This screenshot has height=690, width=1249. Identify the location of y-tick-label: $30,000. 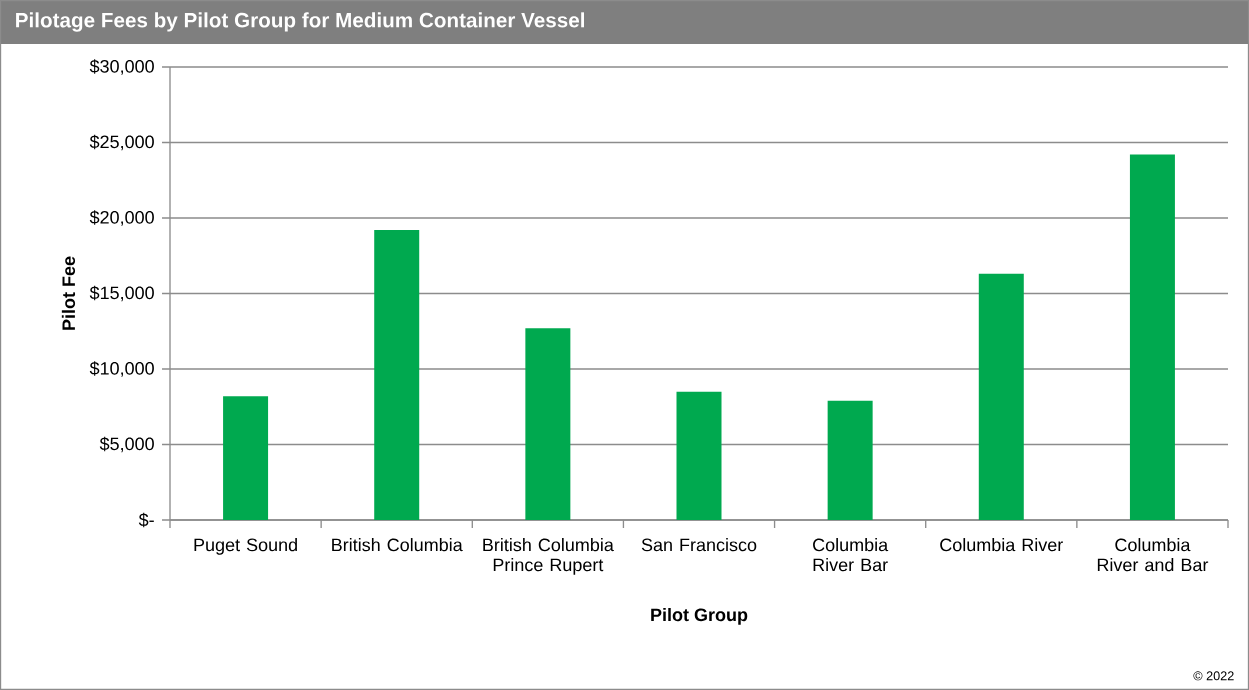
(121, 67).